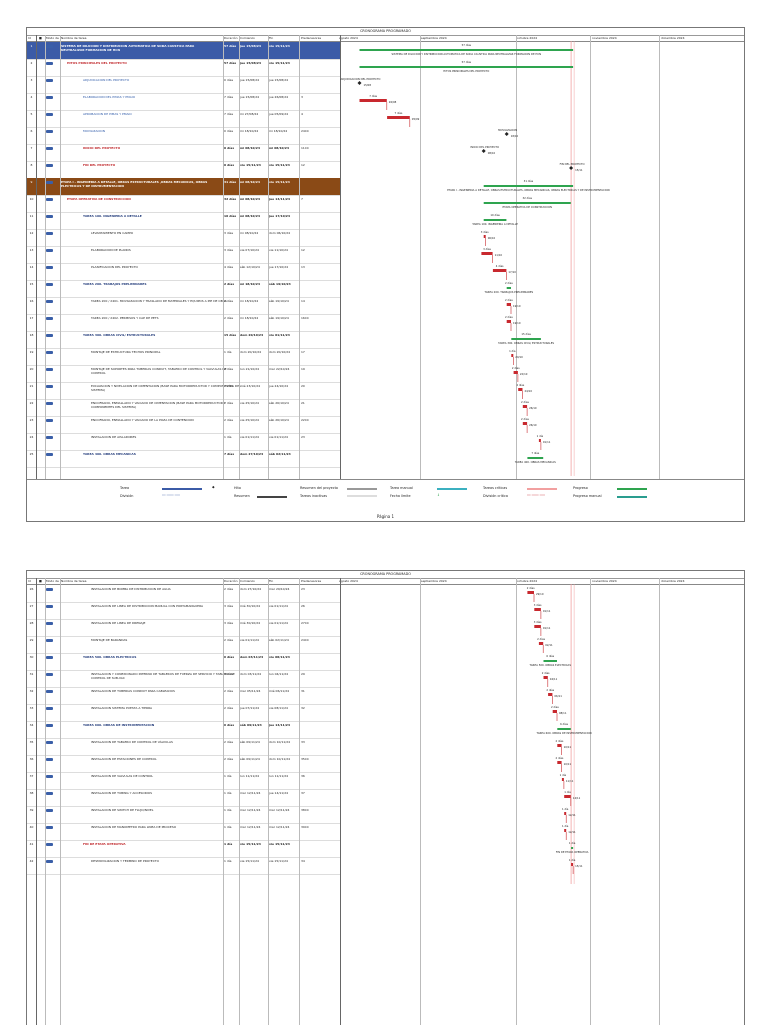 The width and height of the screenshot is (768, 1025). I want to click on task-id: 38, so click(31, 793).